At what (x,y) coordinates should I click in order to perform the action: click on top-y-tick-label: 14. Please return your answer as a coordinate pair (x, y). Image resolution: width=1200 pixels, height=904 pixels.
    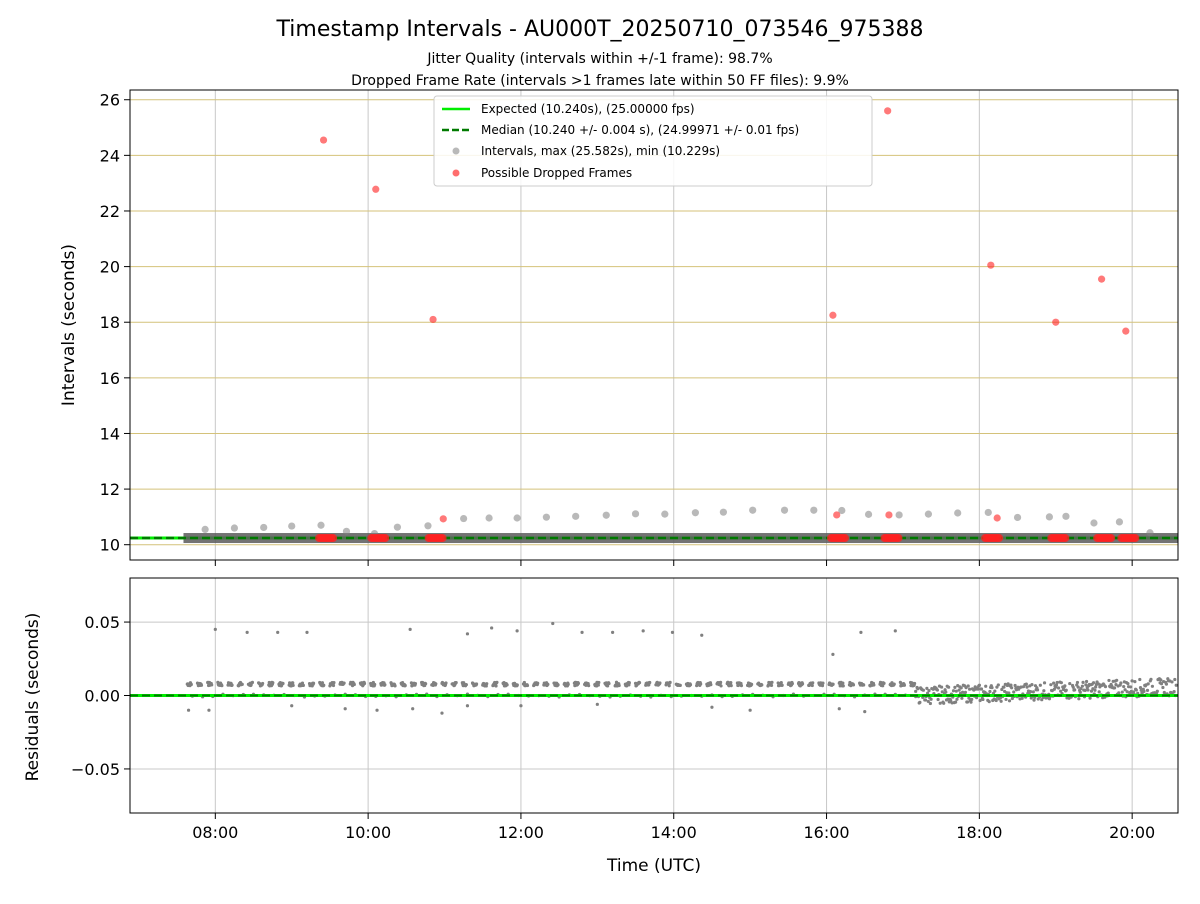
    Looking at the image, I should click on (110, 433).